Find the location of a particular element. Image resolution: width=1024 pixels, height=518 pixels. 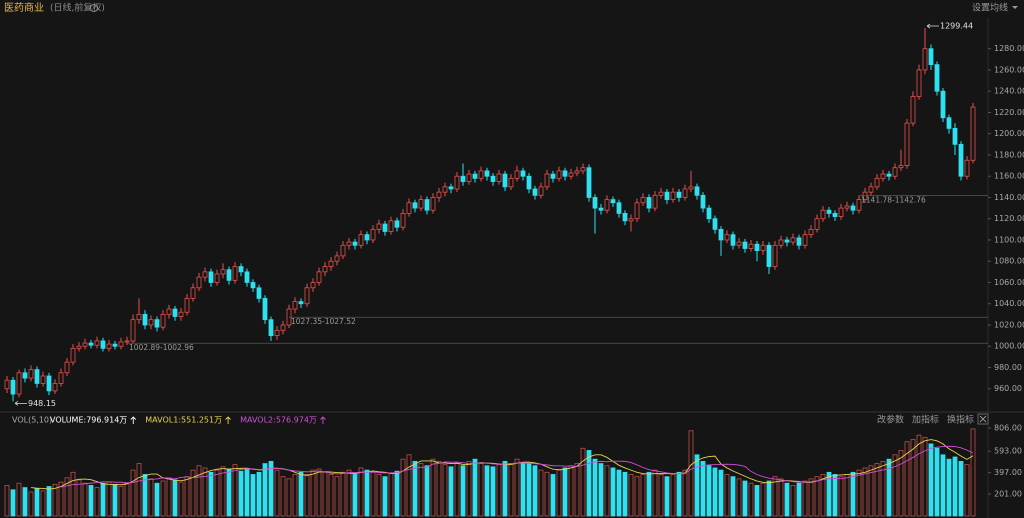

indicator-button: 加指标 is located at coordinates (925, 420).